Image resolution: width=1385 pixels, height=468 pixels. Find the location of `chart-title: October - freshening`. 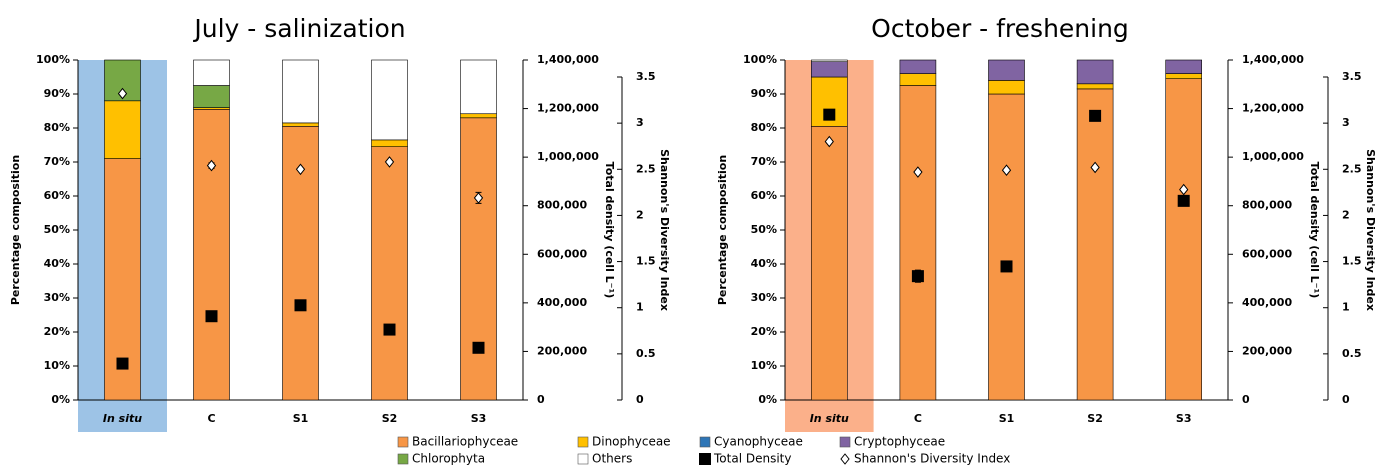

chart-title: October - freshening is located at coordinates (1000, 28).